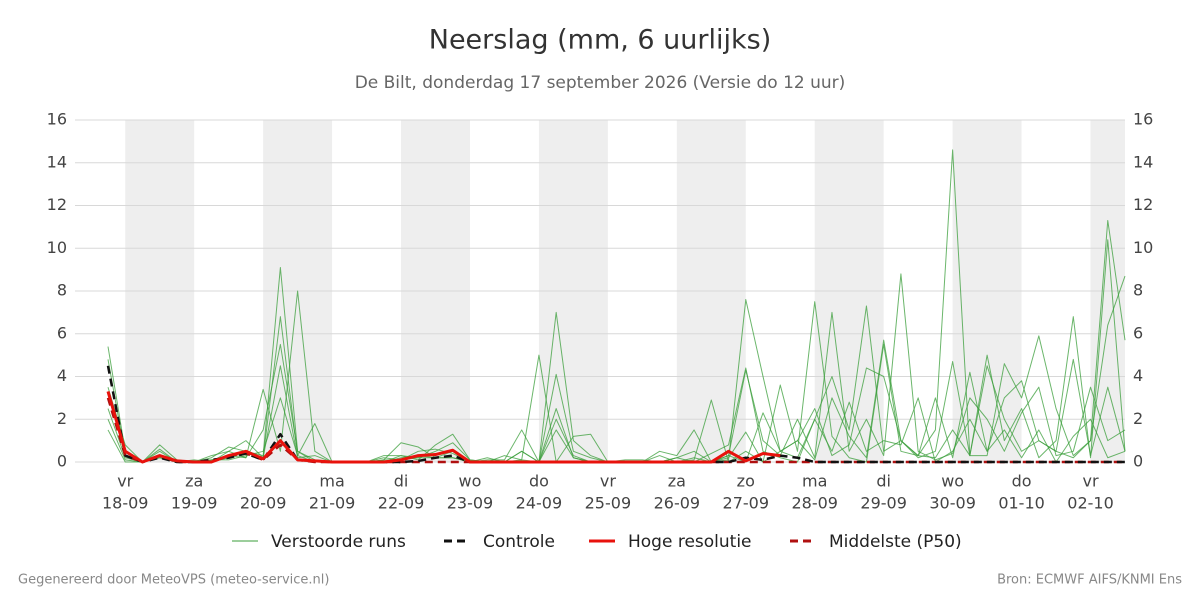 The height and width of the screenshot is (600, 1200). What do you see at coordinates (62, 418) in the screenshot?
I see `y-tick-label: 2` at bounding box center [62, 418].